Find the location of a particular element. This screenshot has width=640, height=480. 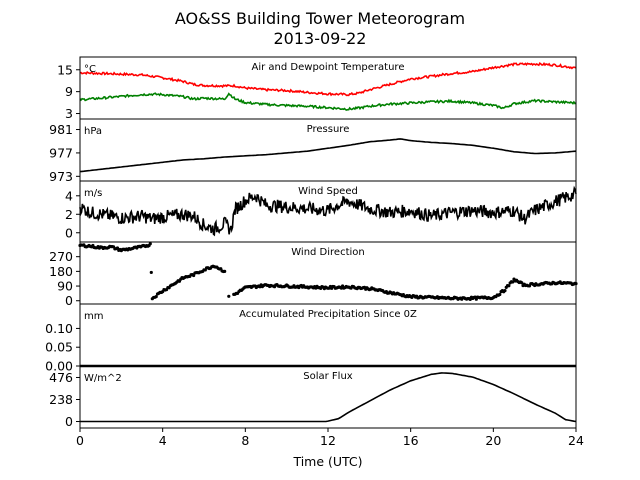

y-tick-label: 90 is located at coordinates (65, 286).